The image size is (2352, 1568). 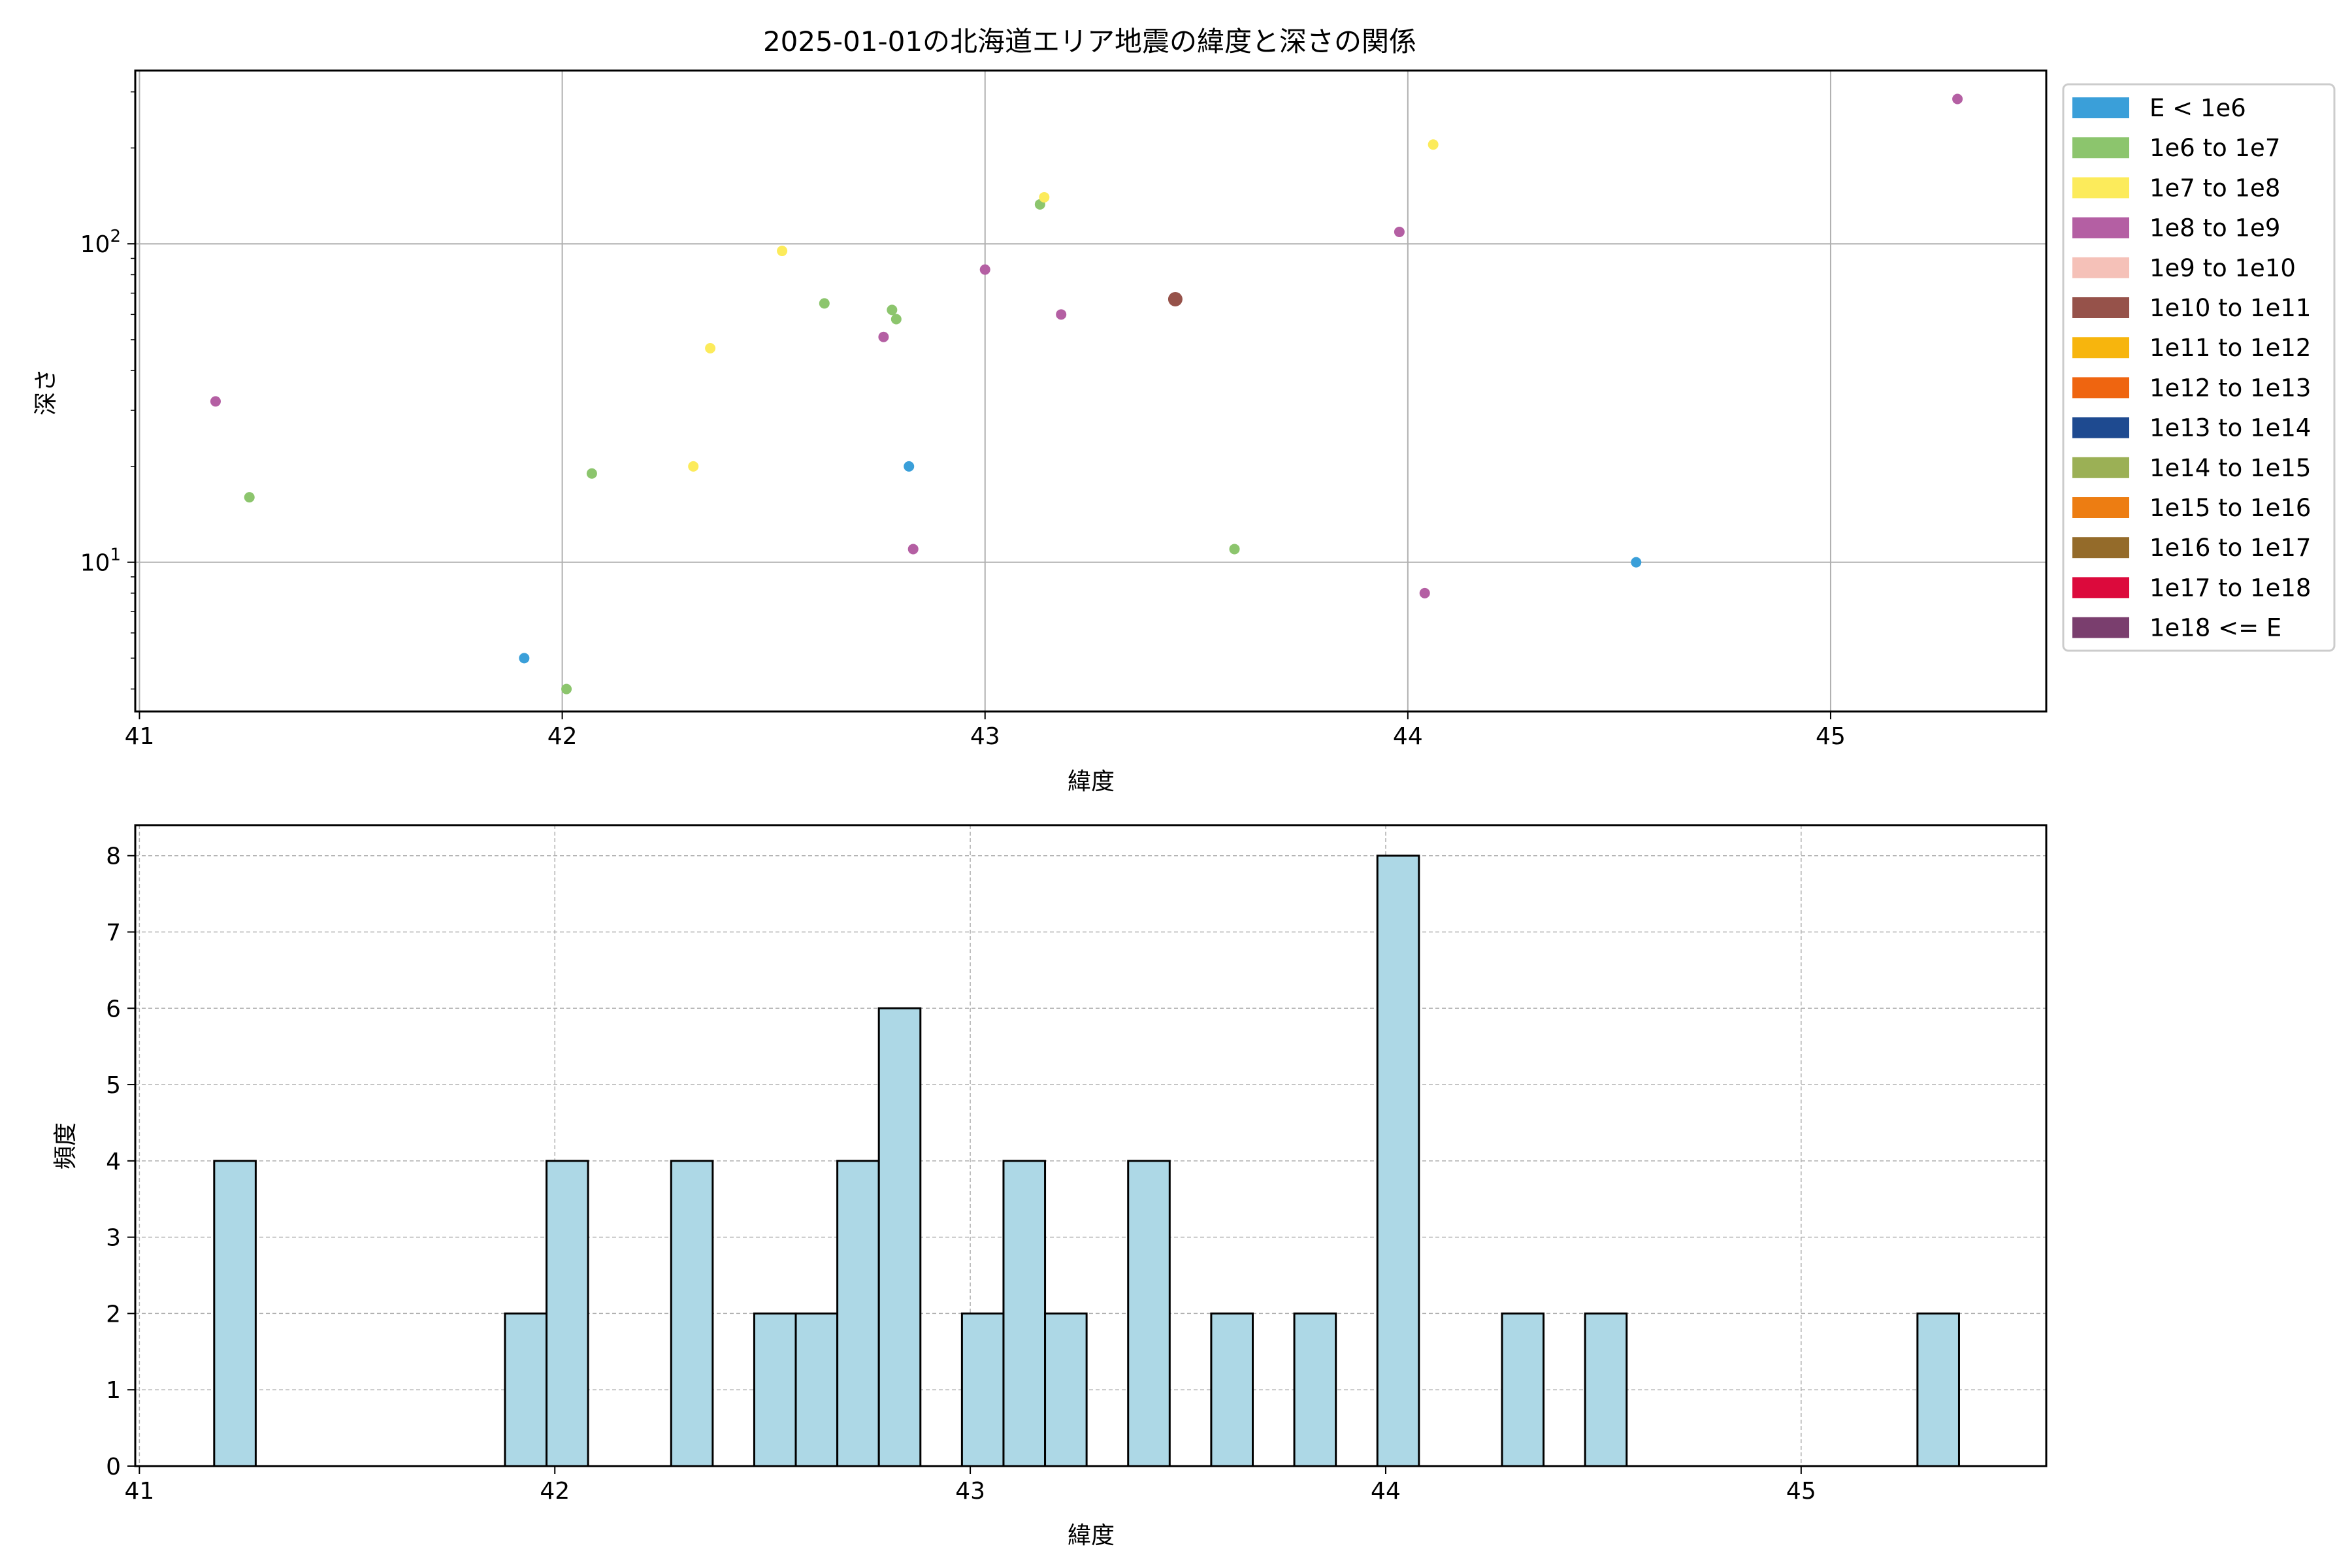 I want to click on legend-label: 1e14 to 1e15, so click(x=2230, y=468).